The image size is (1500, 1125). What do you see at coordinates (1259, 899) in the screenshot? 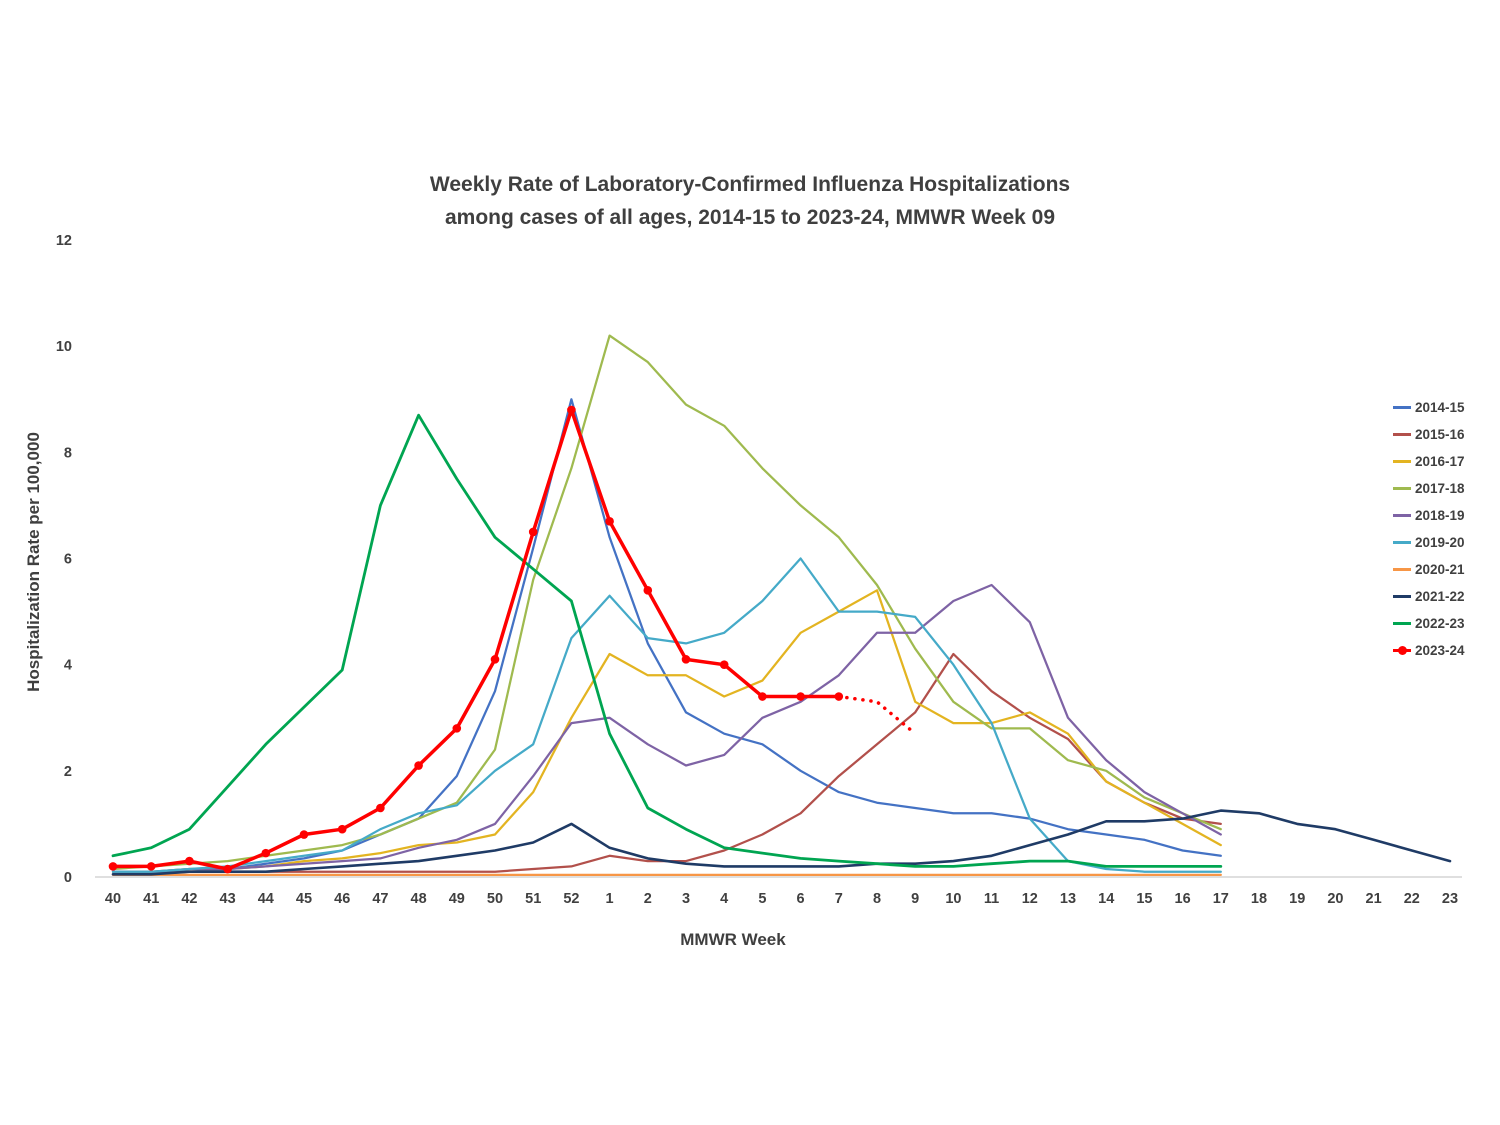
I see `x-tick-label: 18` at bounding box center [1259, 899].